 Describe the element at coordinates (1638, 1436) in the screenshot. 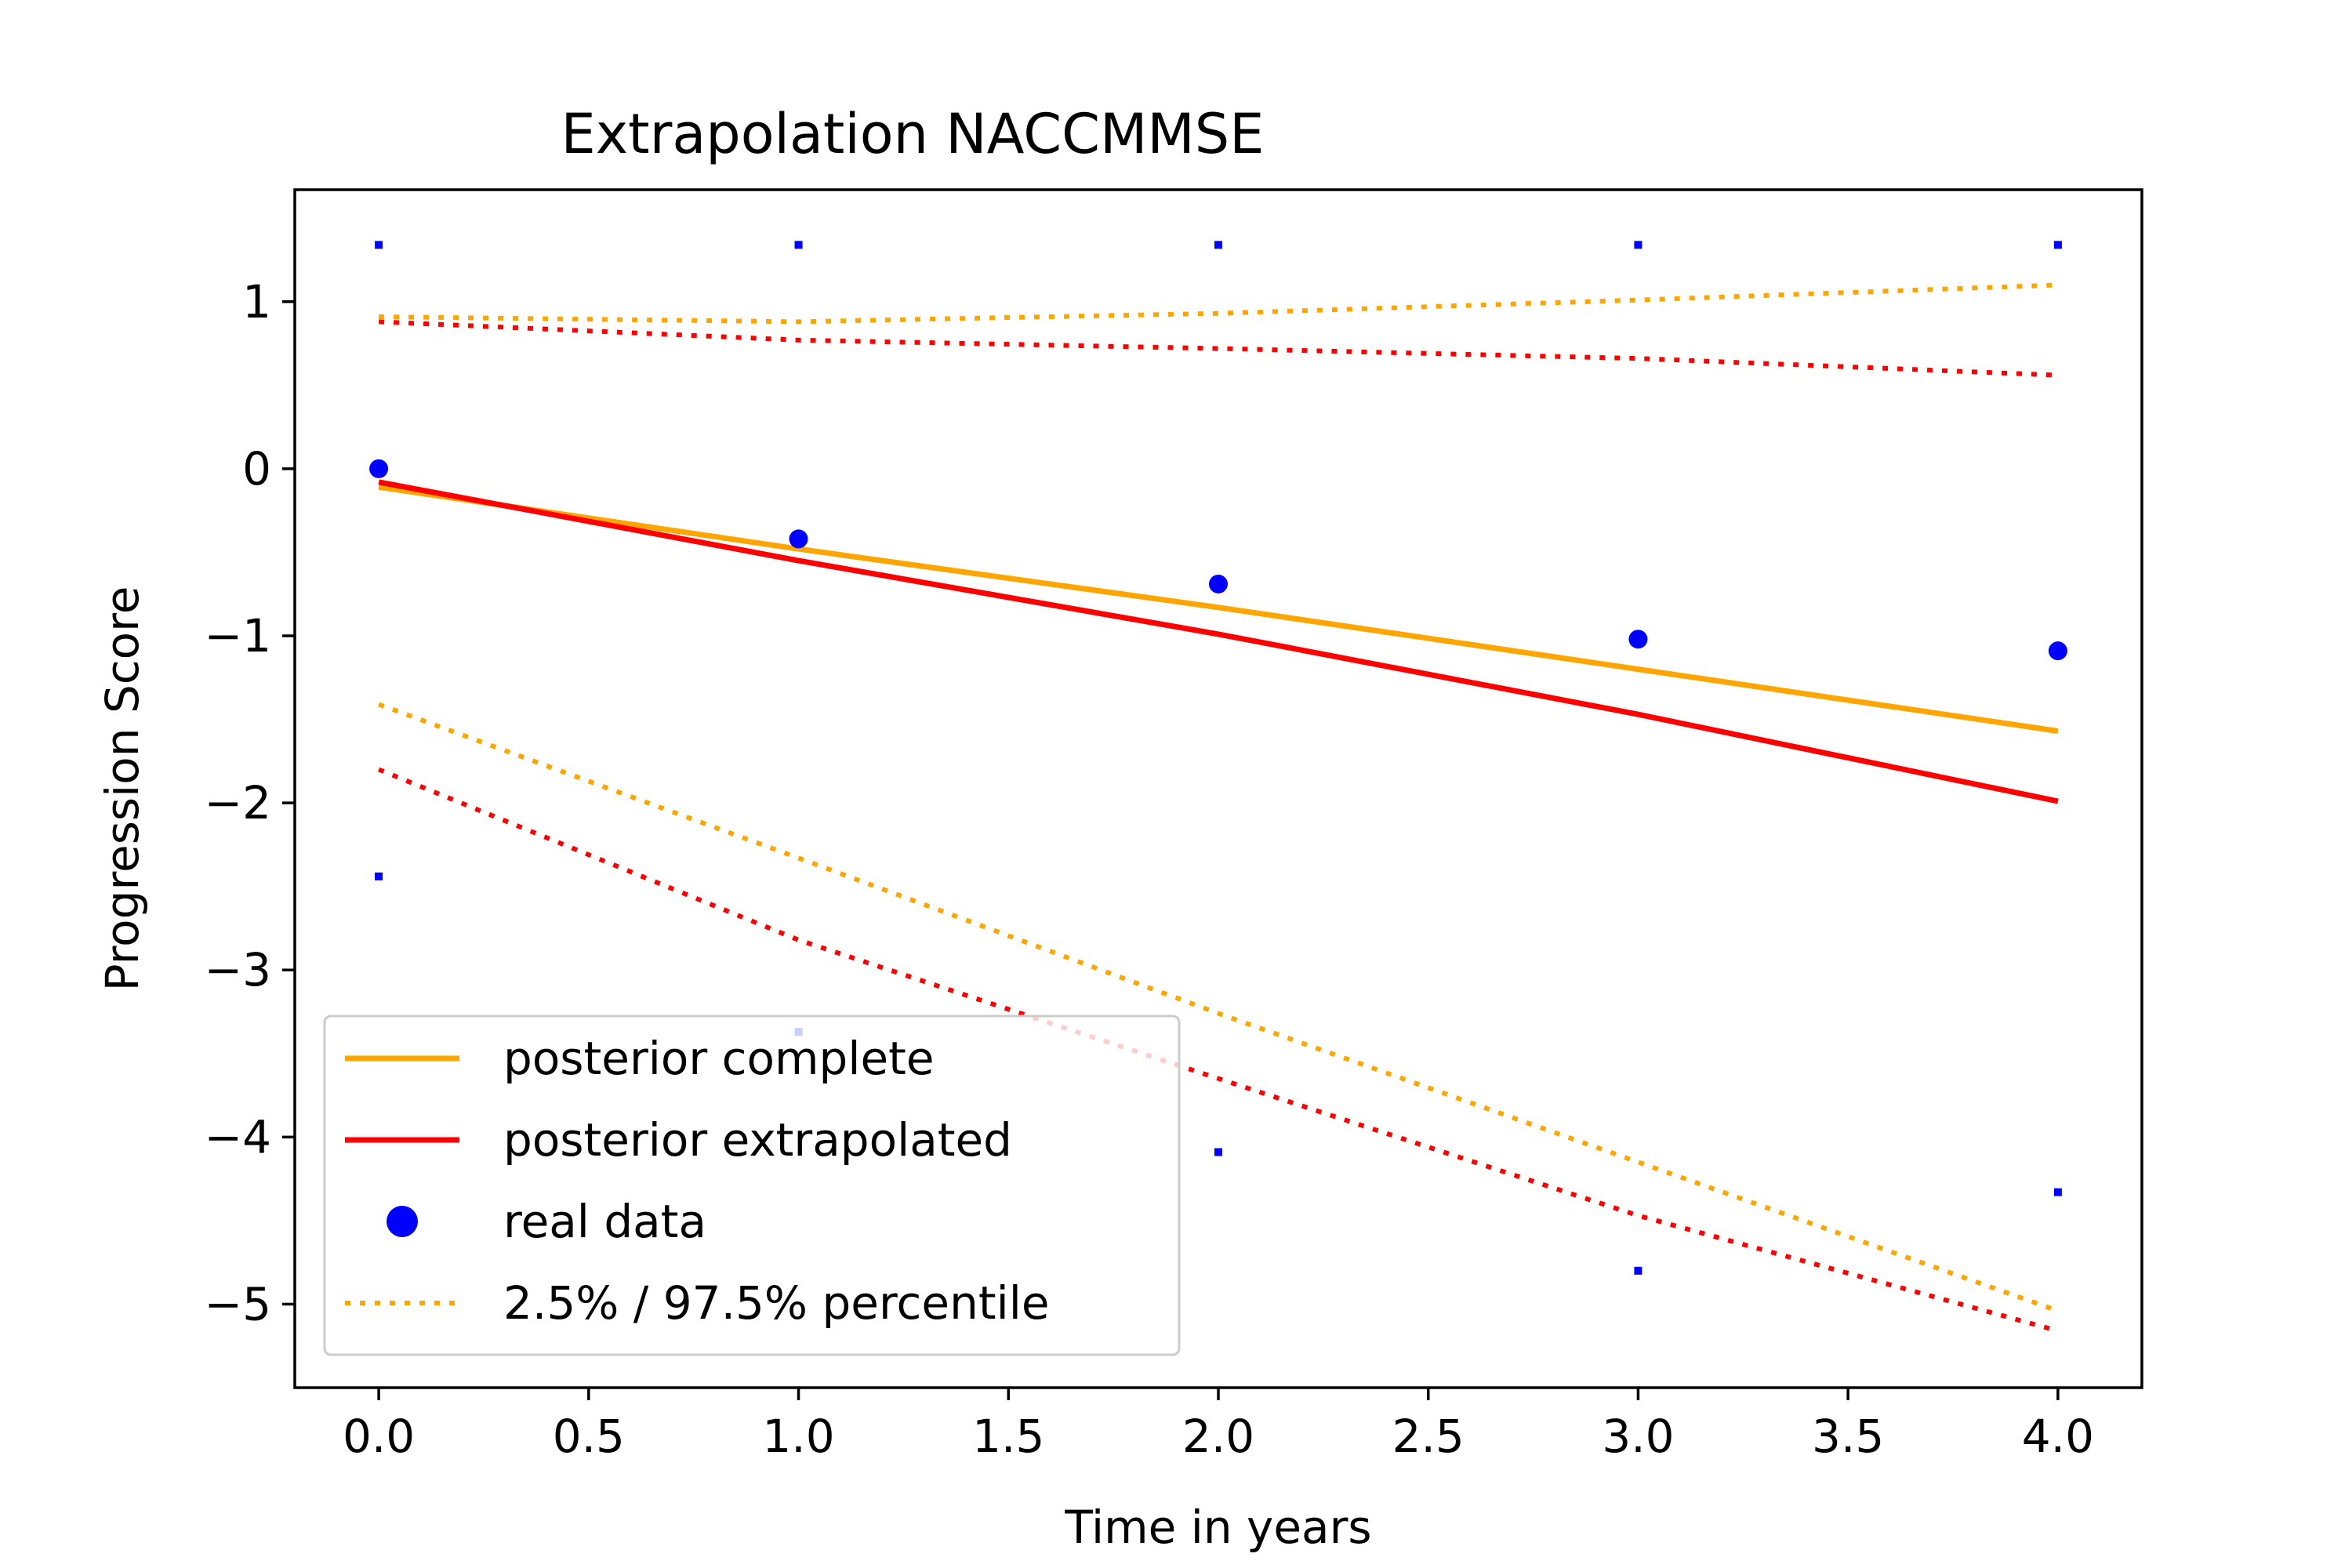

I see `x-tick-label: 3.0` at that location.